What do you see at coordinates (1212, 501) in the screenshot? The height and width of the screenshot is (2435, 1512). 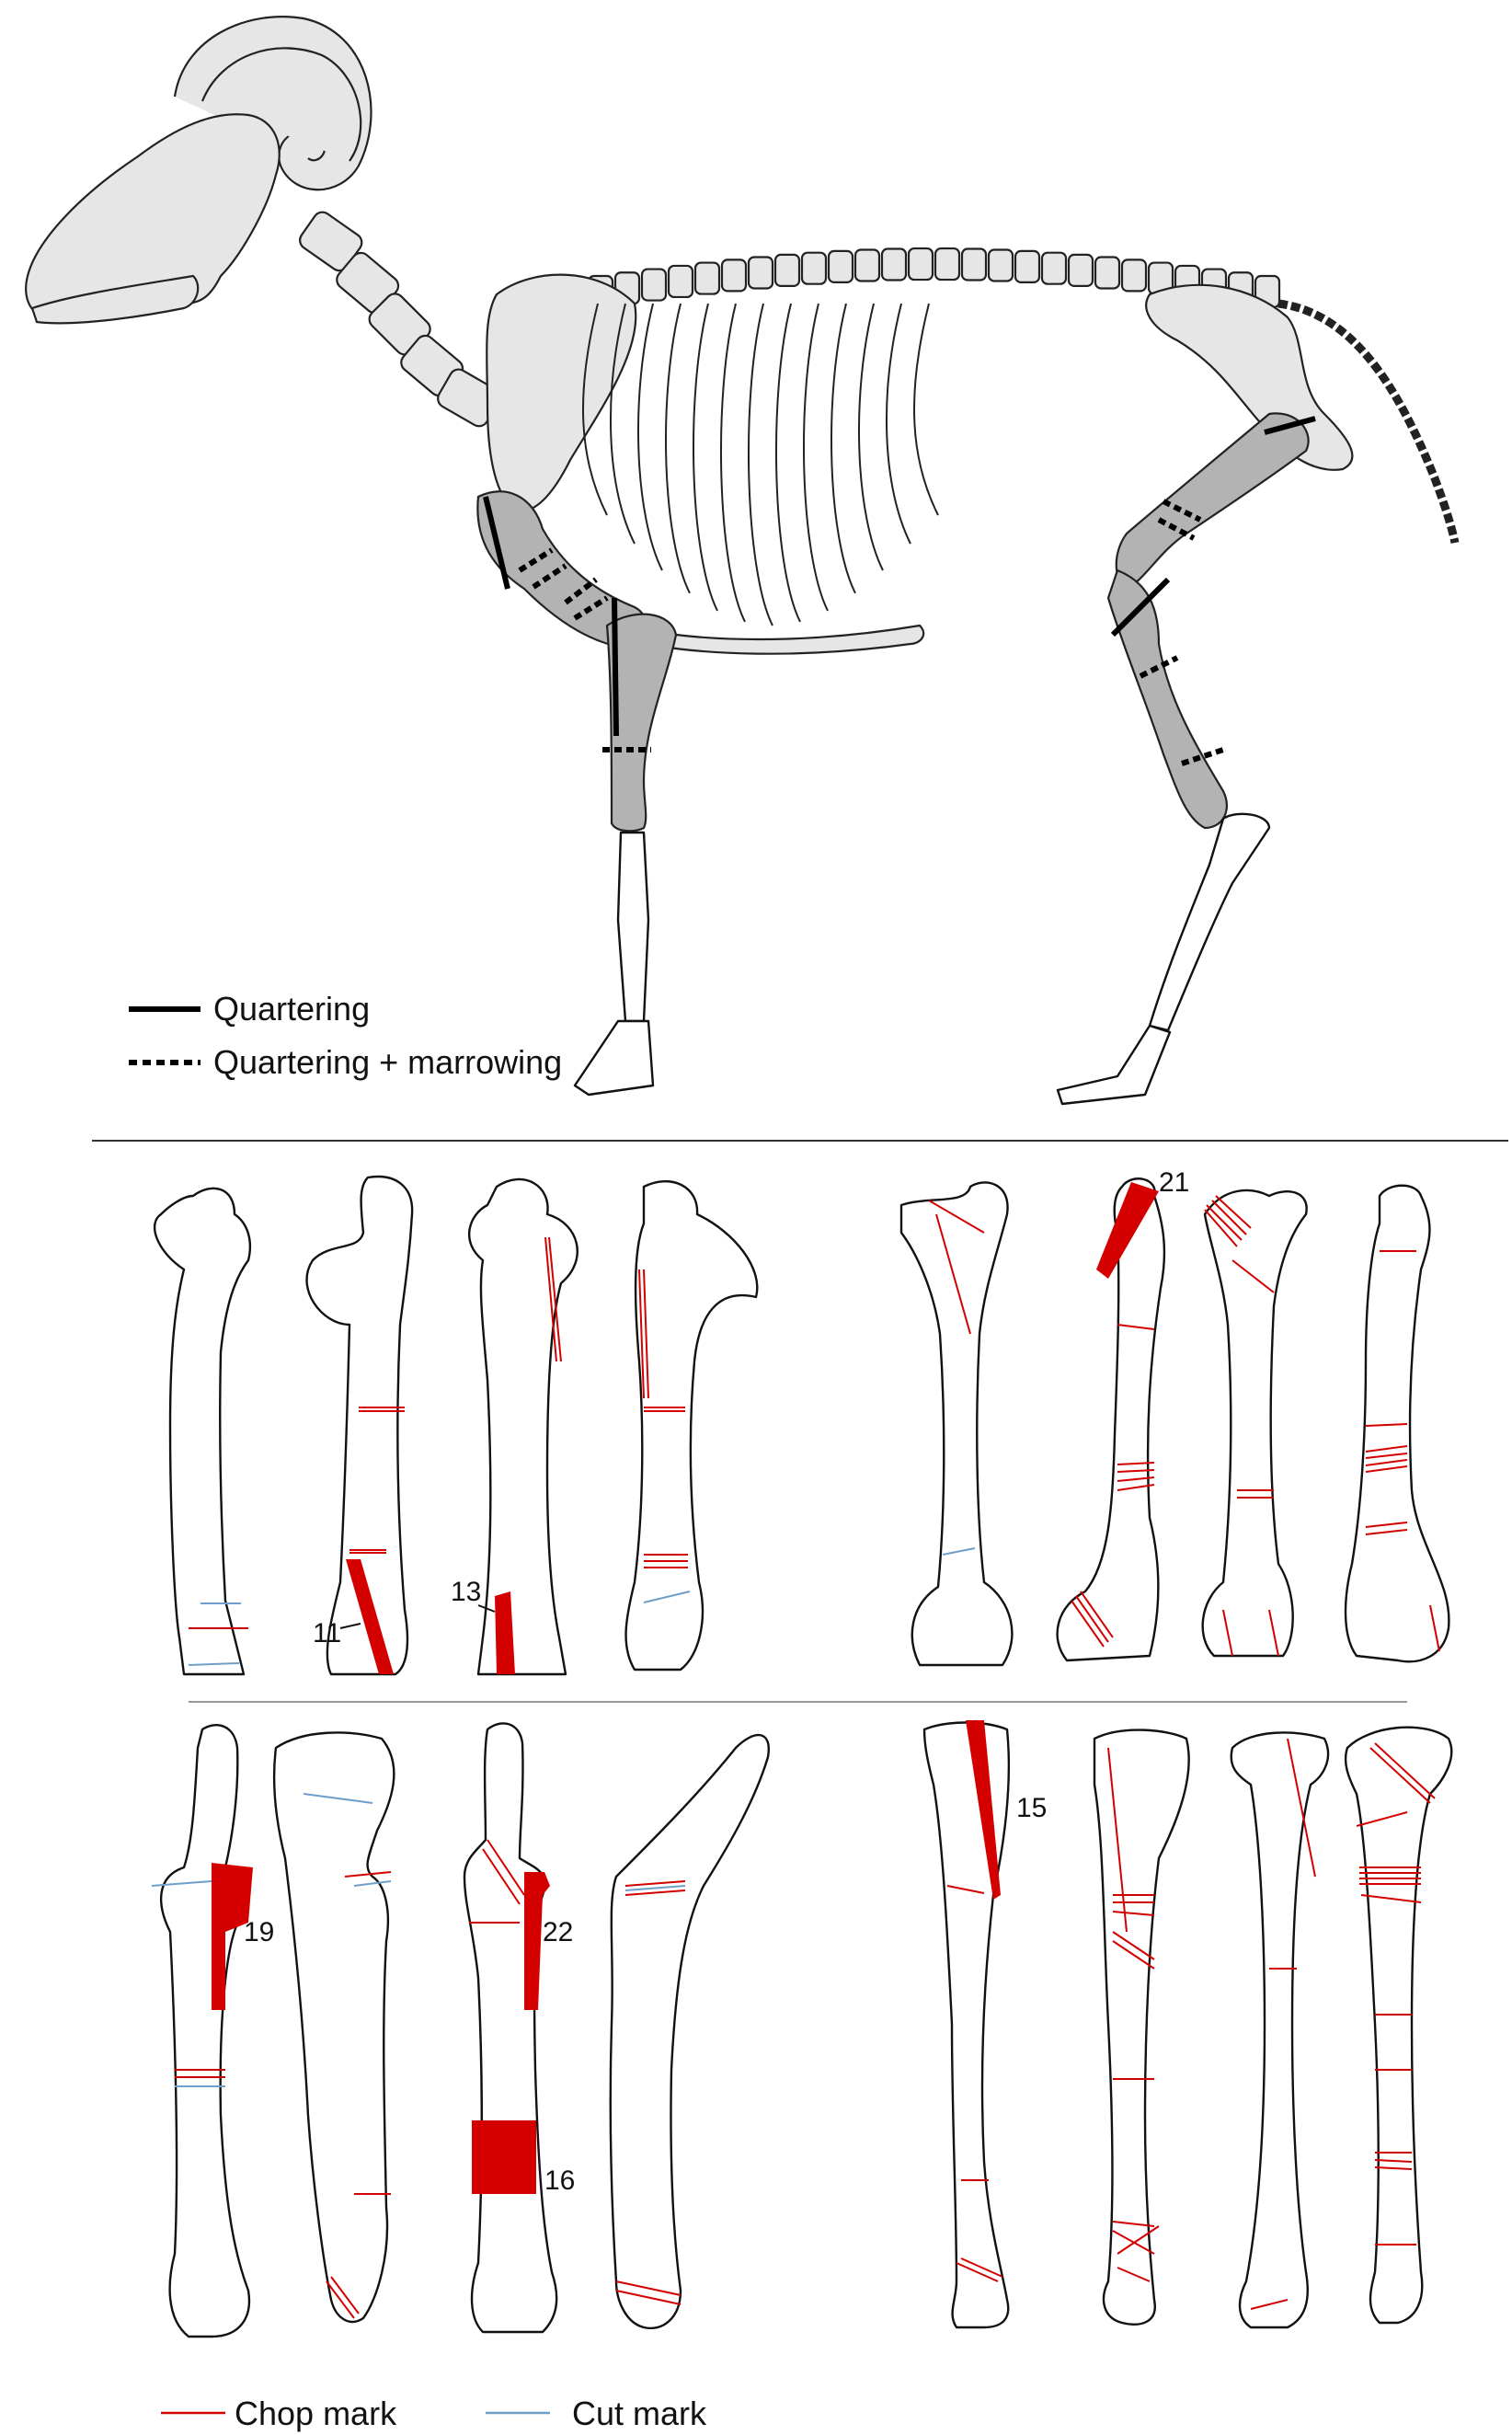 I see `femur-highlight` at bounding box center [1212, 501].